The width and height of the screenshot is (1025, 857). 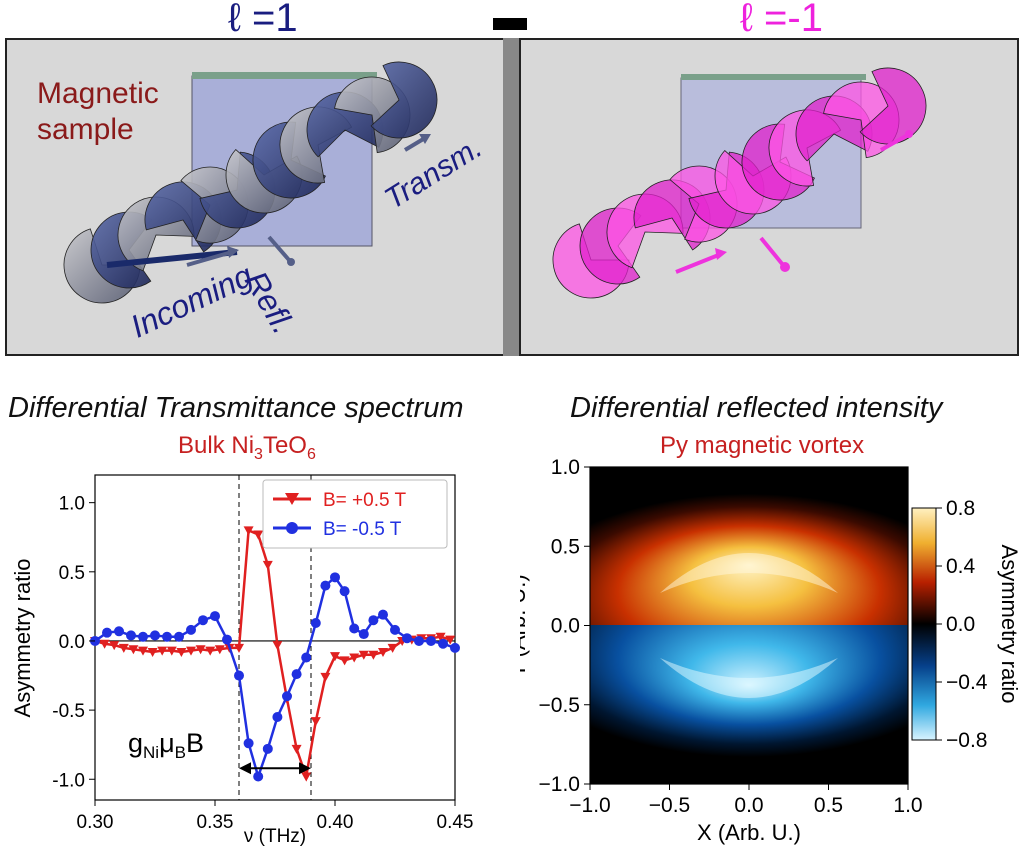 I want to click on transmittance-chart-subtitle: Bulk Ni3TeO6, so click(x=247, y=447).